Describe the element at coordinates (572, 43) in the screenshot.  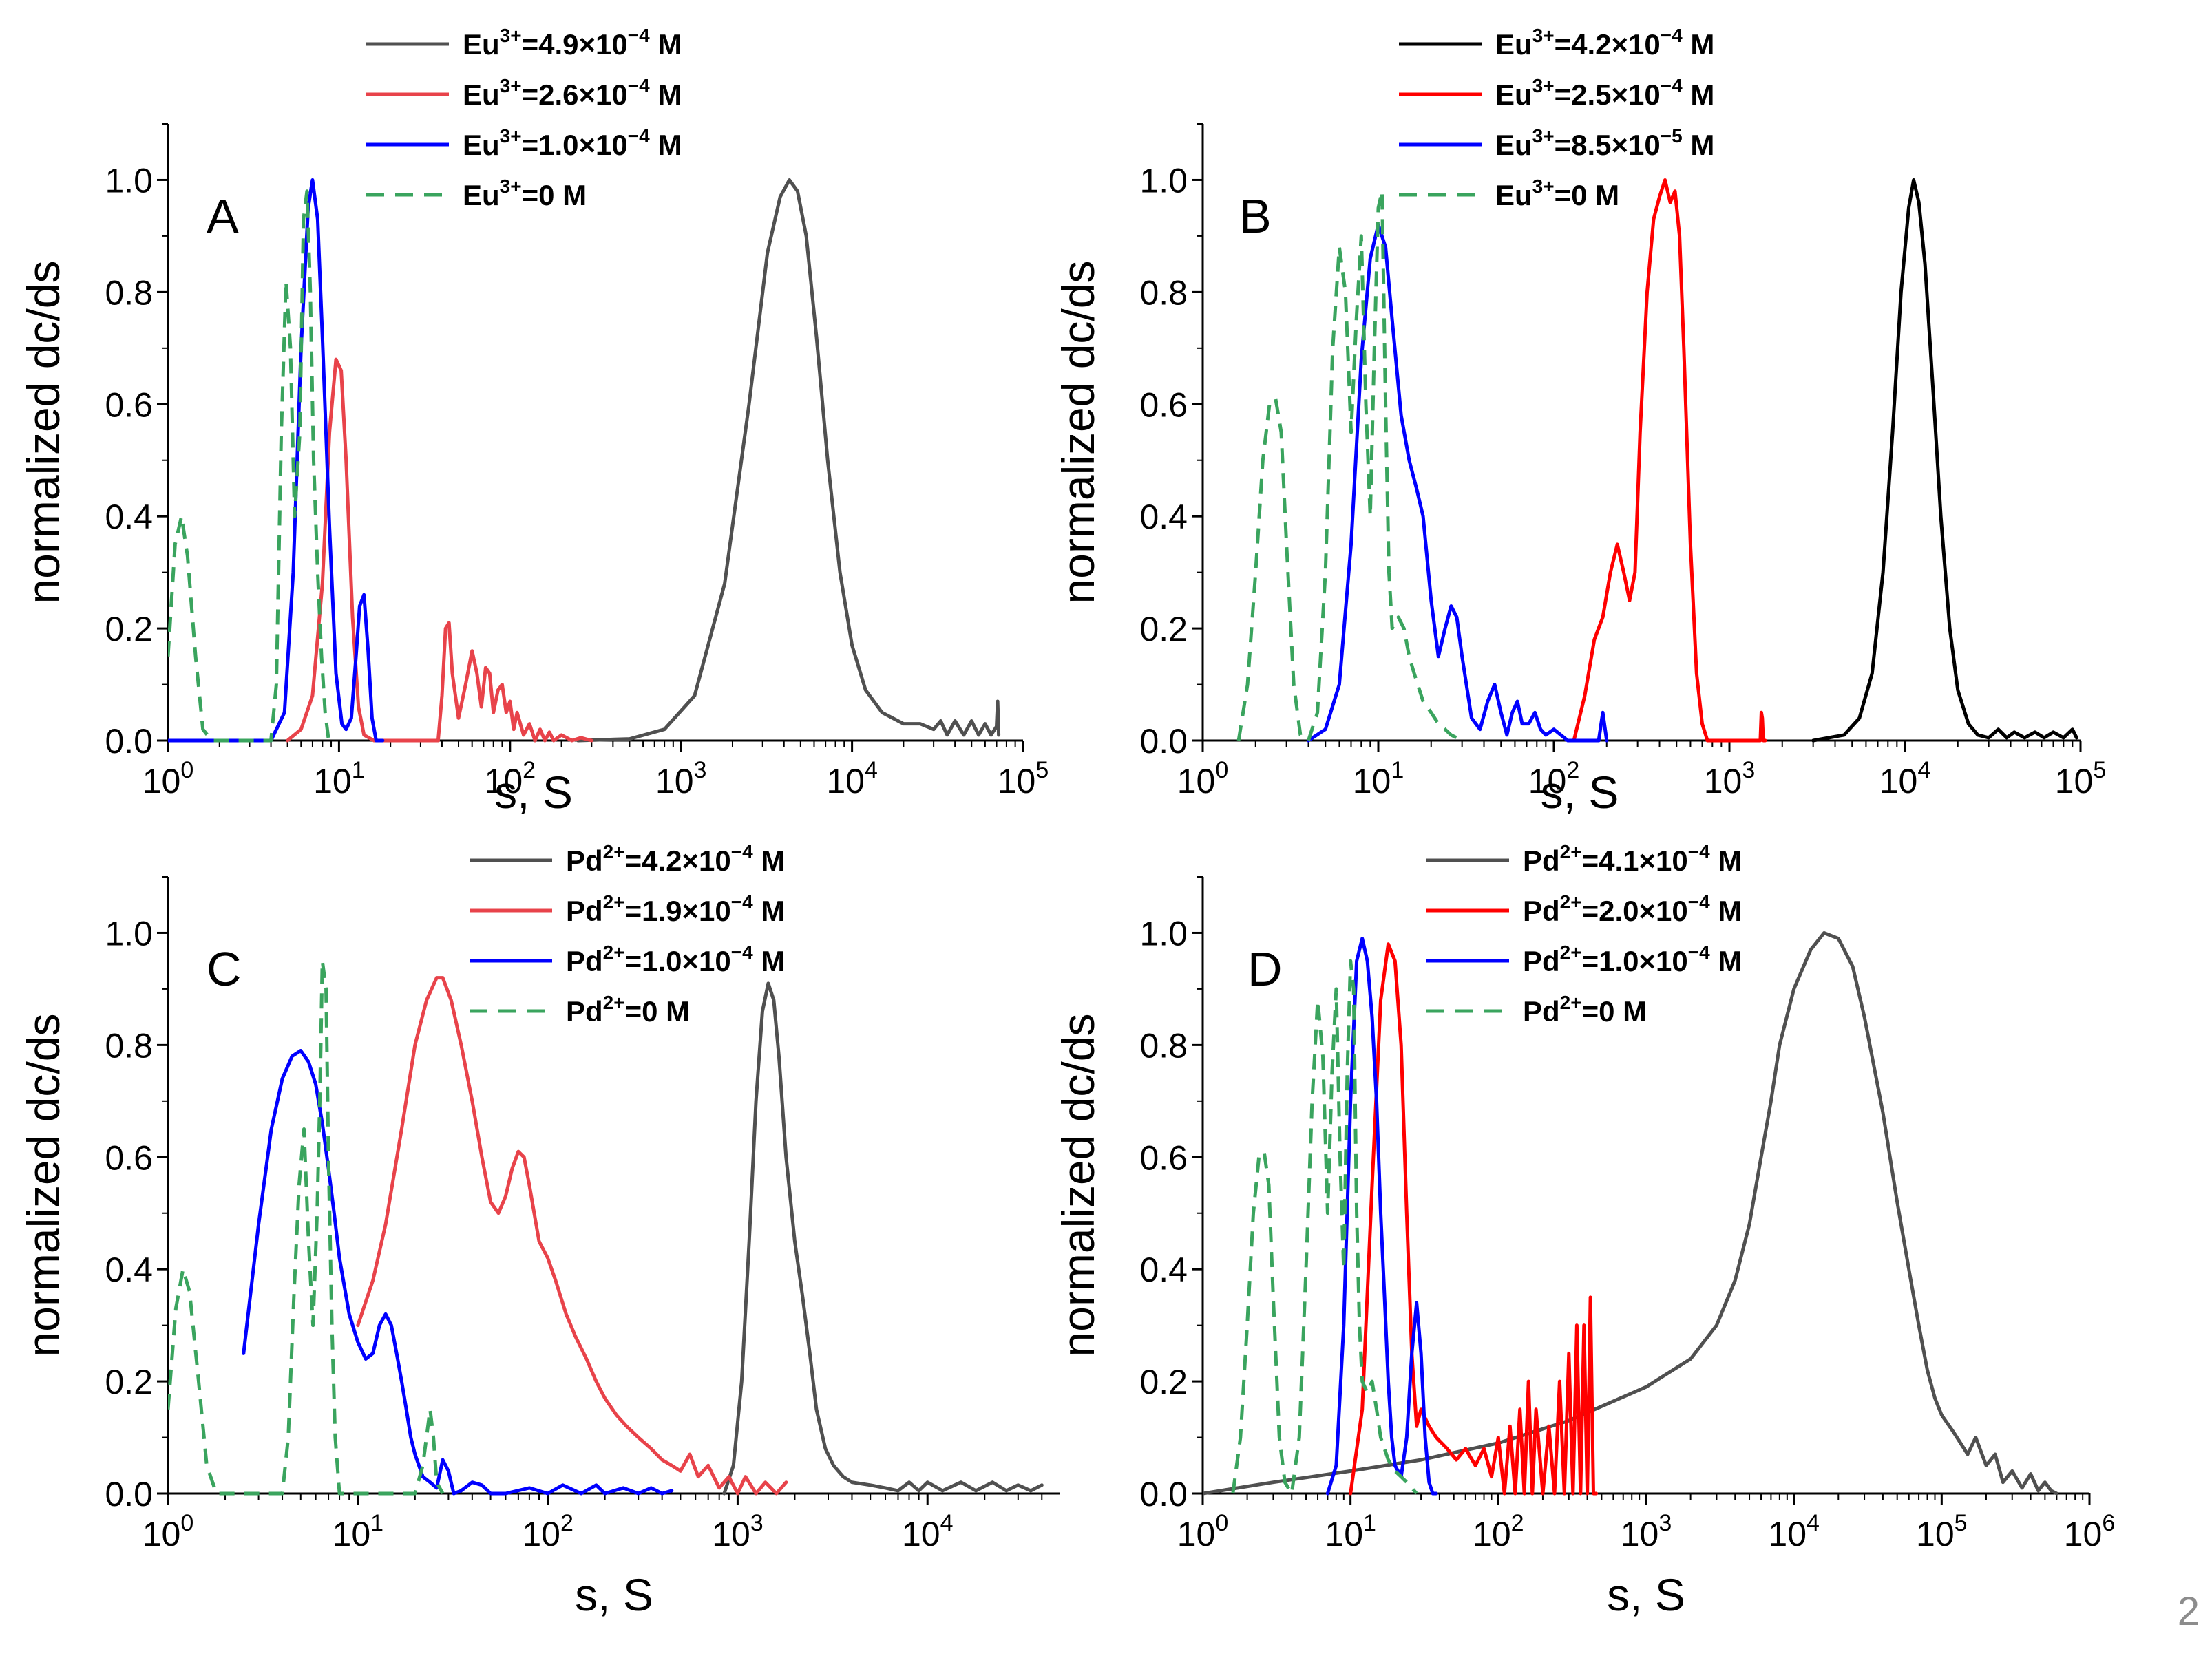
I see `legend-entry: Eu3+=4.9×10−4 M` at that location.